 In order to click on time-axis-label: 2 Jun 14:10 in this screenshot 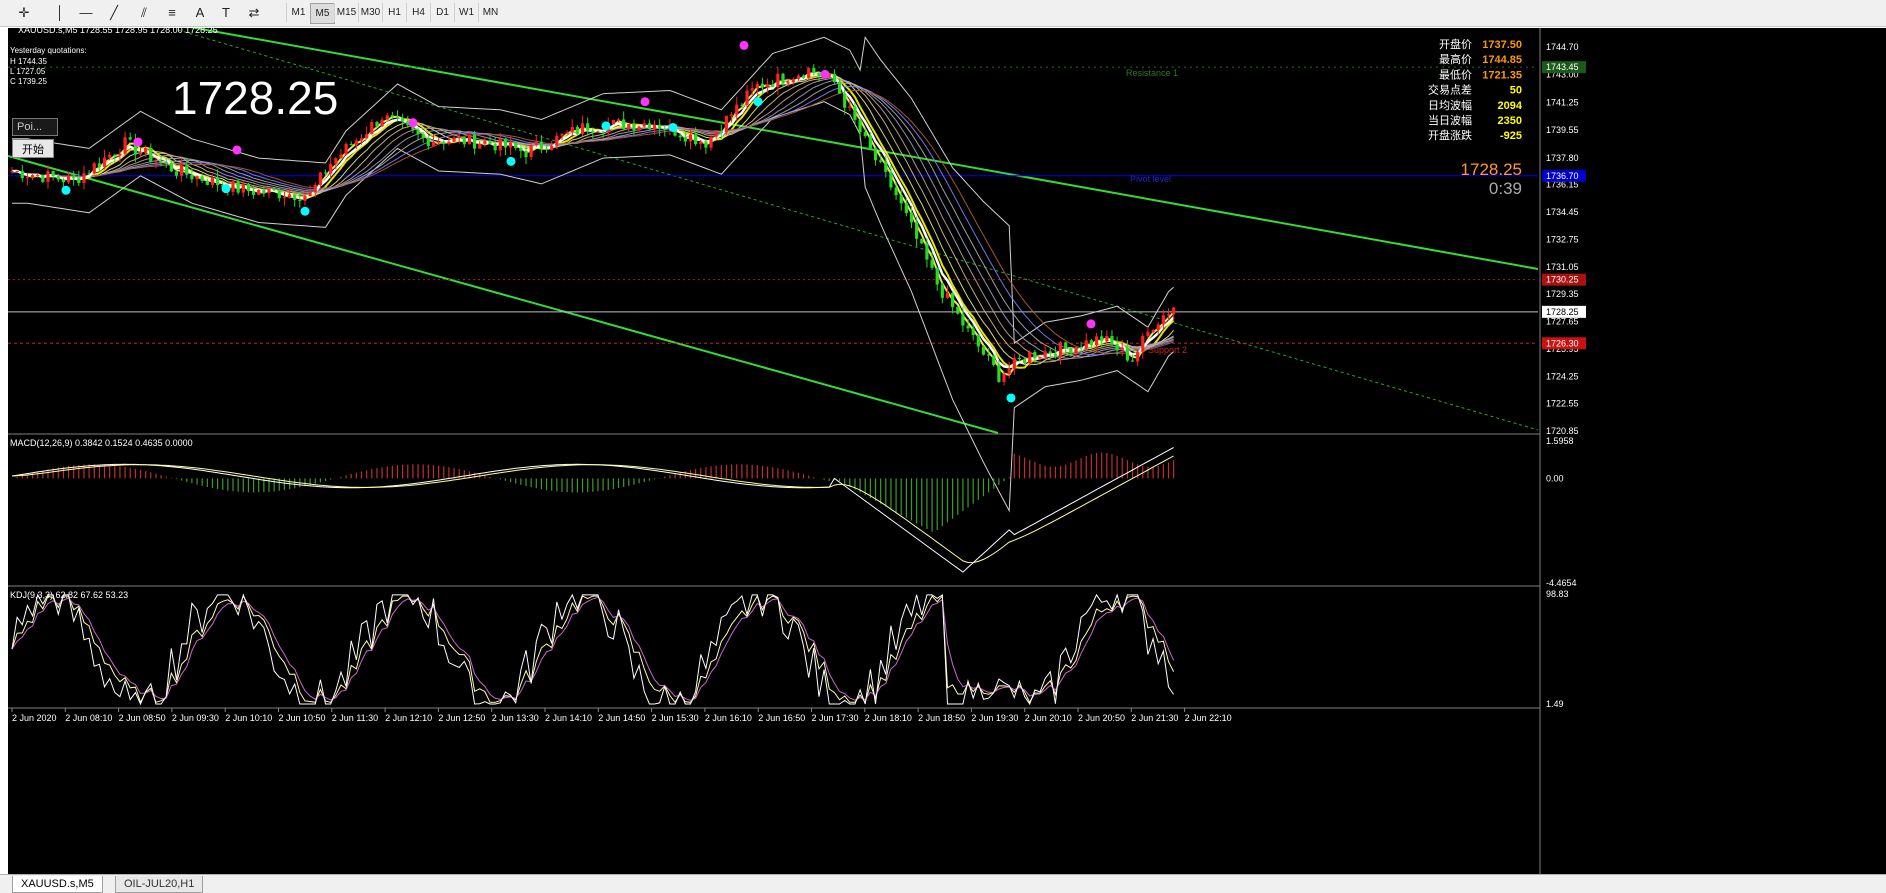, I will do `click(568, 718)`.